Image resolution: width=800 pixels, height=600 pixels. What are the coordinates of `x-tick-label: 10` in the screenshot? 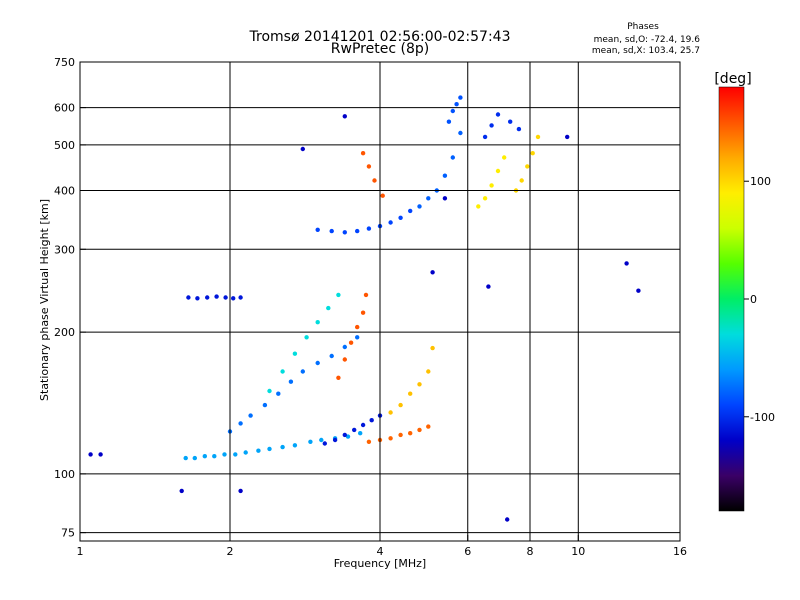 It's located at (578, 551).